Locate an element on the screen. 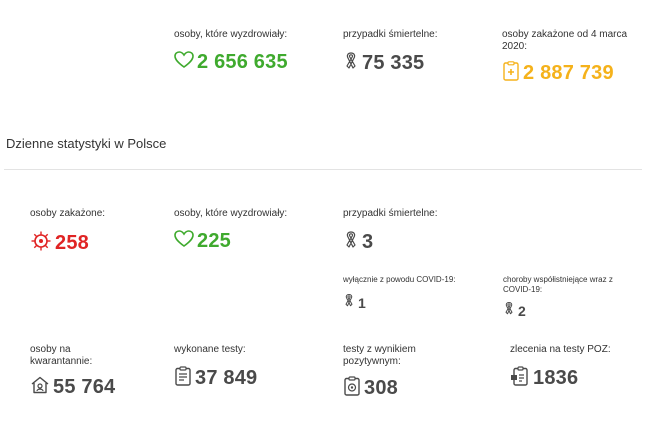 The width and height of the screenshot is (650, 427). total-deaths-value: 75 335 is located at coordinates (393, 63).